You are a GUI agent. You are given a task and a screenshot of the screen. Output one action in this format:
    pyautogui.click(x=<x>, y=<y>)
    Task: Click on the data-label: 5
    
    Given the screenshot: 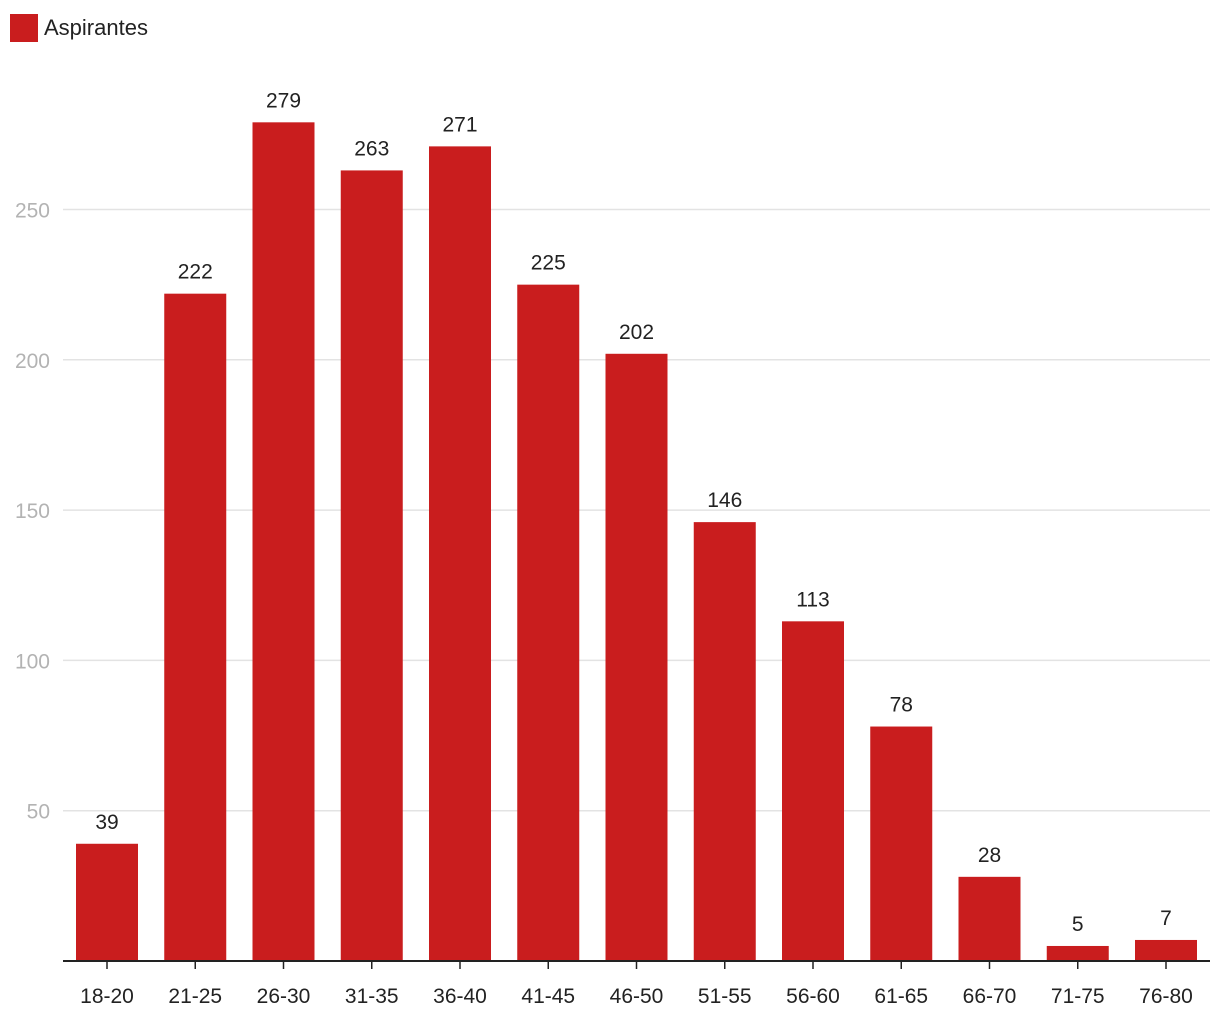 What is the action you would take?
    pyautogui.click(x=1078, y=924)
    